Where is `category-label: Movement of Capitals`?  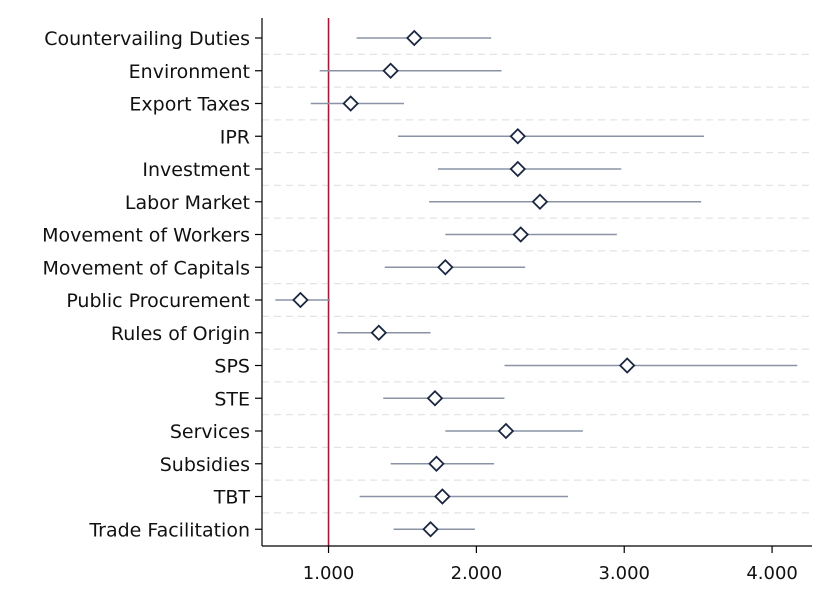 category-label: Movement of Capitals is located at coordinates (146, 268).